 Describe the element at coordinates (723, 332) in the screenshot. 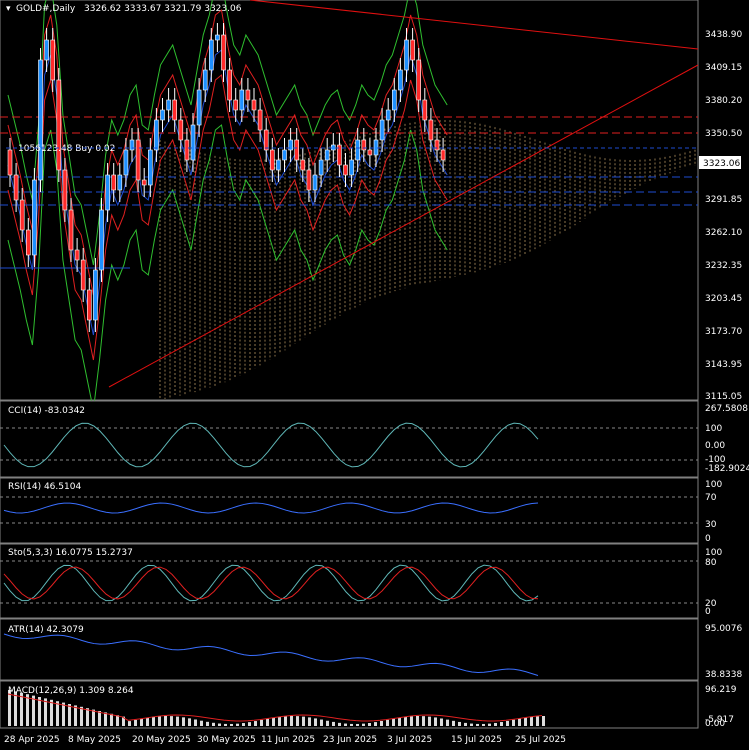

I see `price-label: 3173.70` at that location.